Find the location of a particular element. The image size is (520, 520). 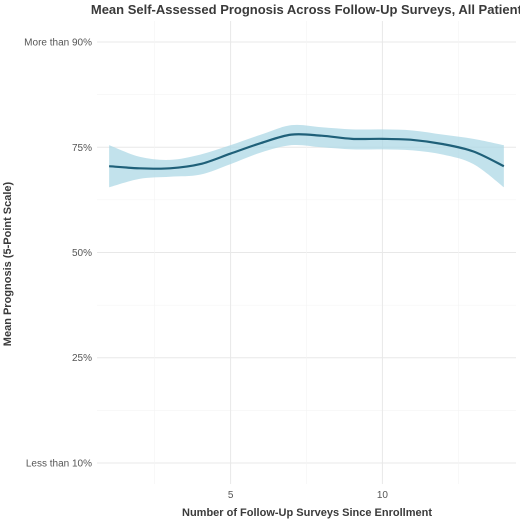

trend-line is located at coordinates (307, 151).